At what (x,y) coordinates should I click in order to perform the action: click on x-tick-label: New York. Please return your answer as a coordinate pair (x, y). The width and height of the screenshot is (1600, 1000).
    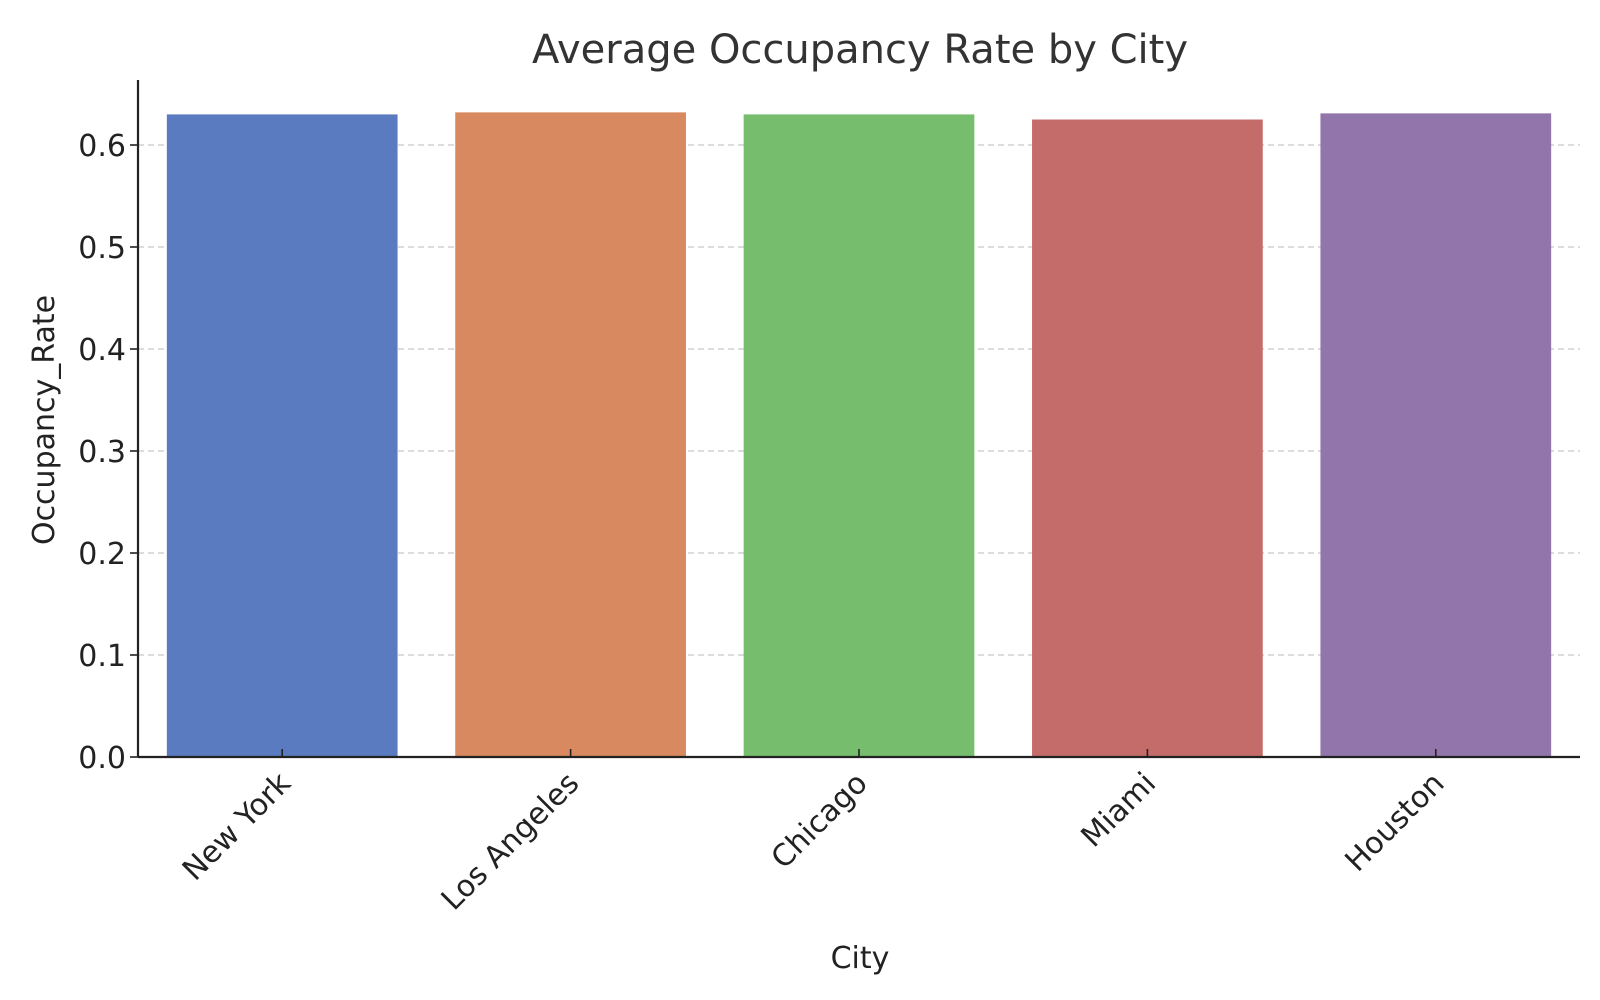
    Looking at the image, I should click on (237, 826).